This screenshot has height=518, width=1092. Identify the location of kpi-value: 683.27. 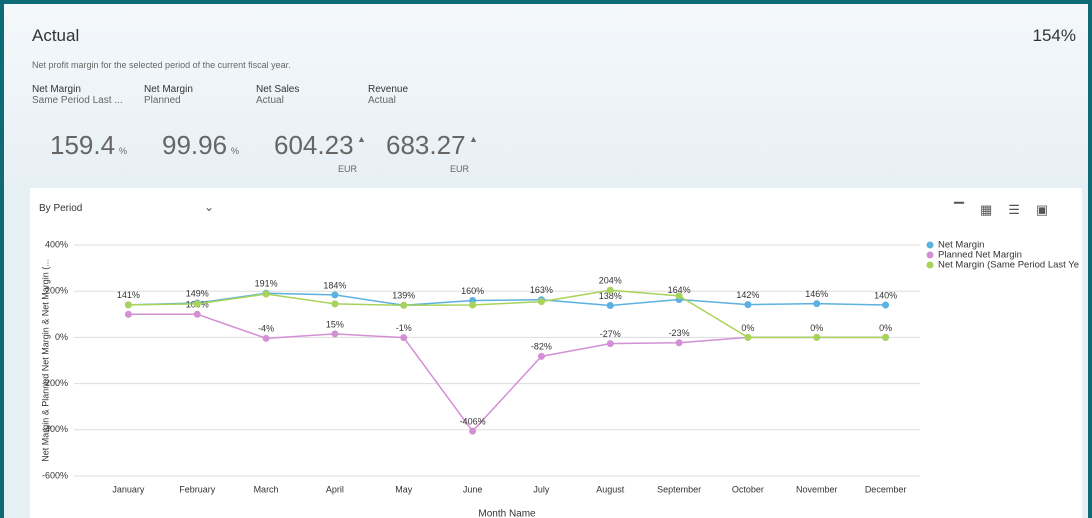
(426, 145).